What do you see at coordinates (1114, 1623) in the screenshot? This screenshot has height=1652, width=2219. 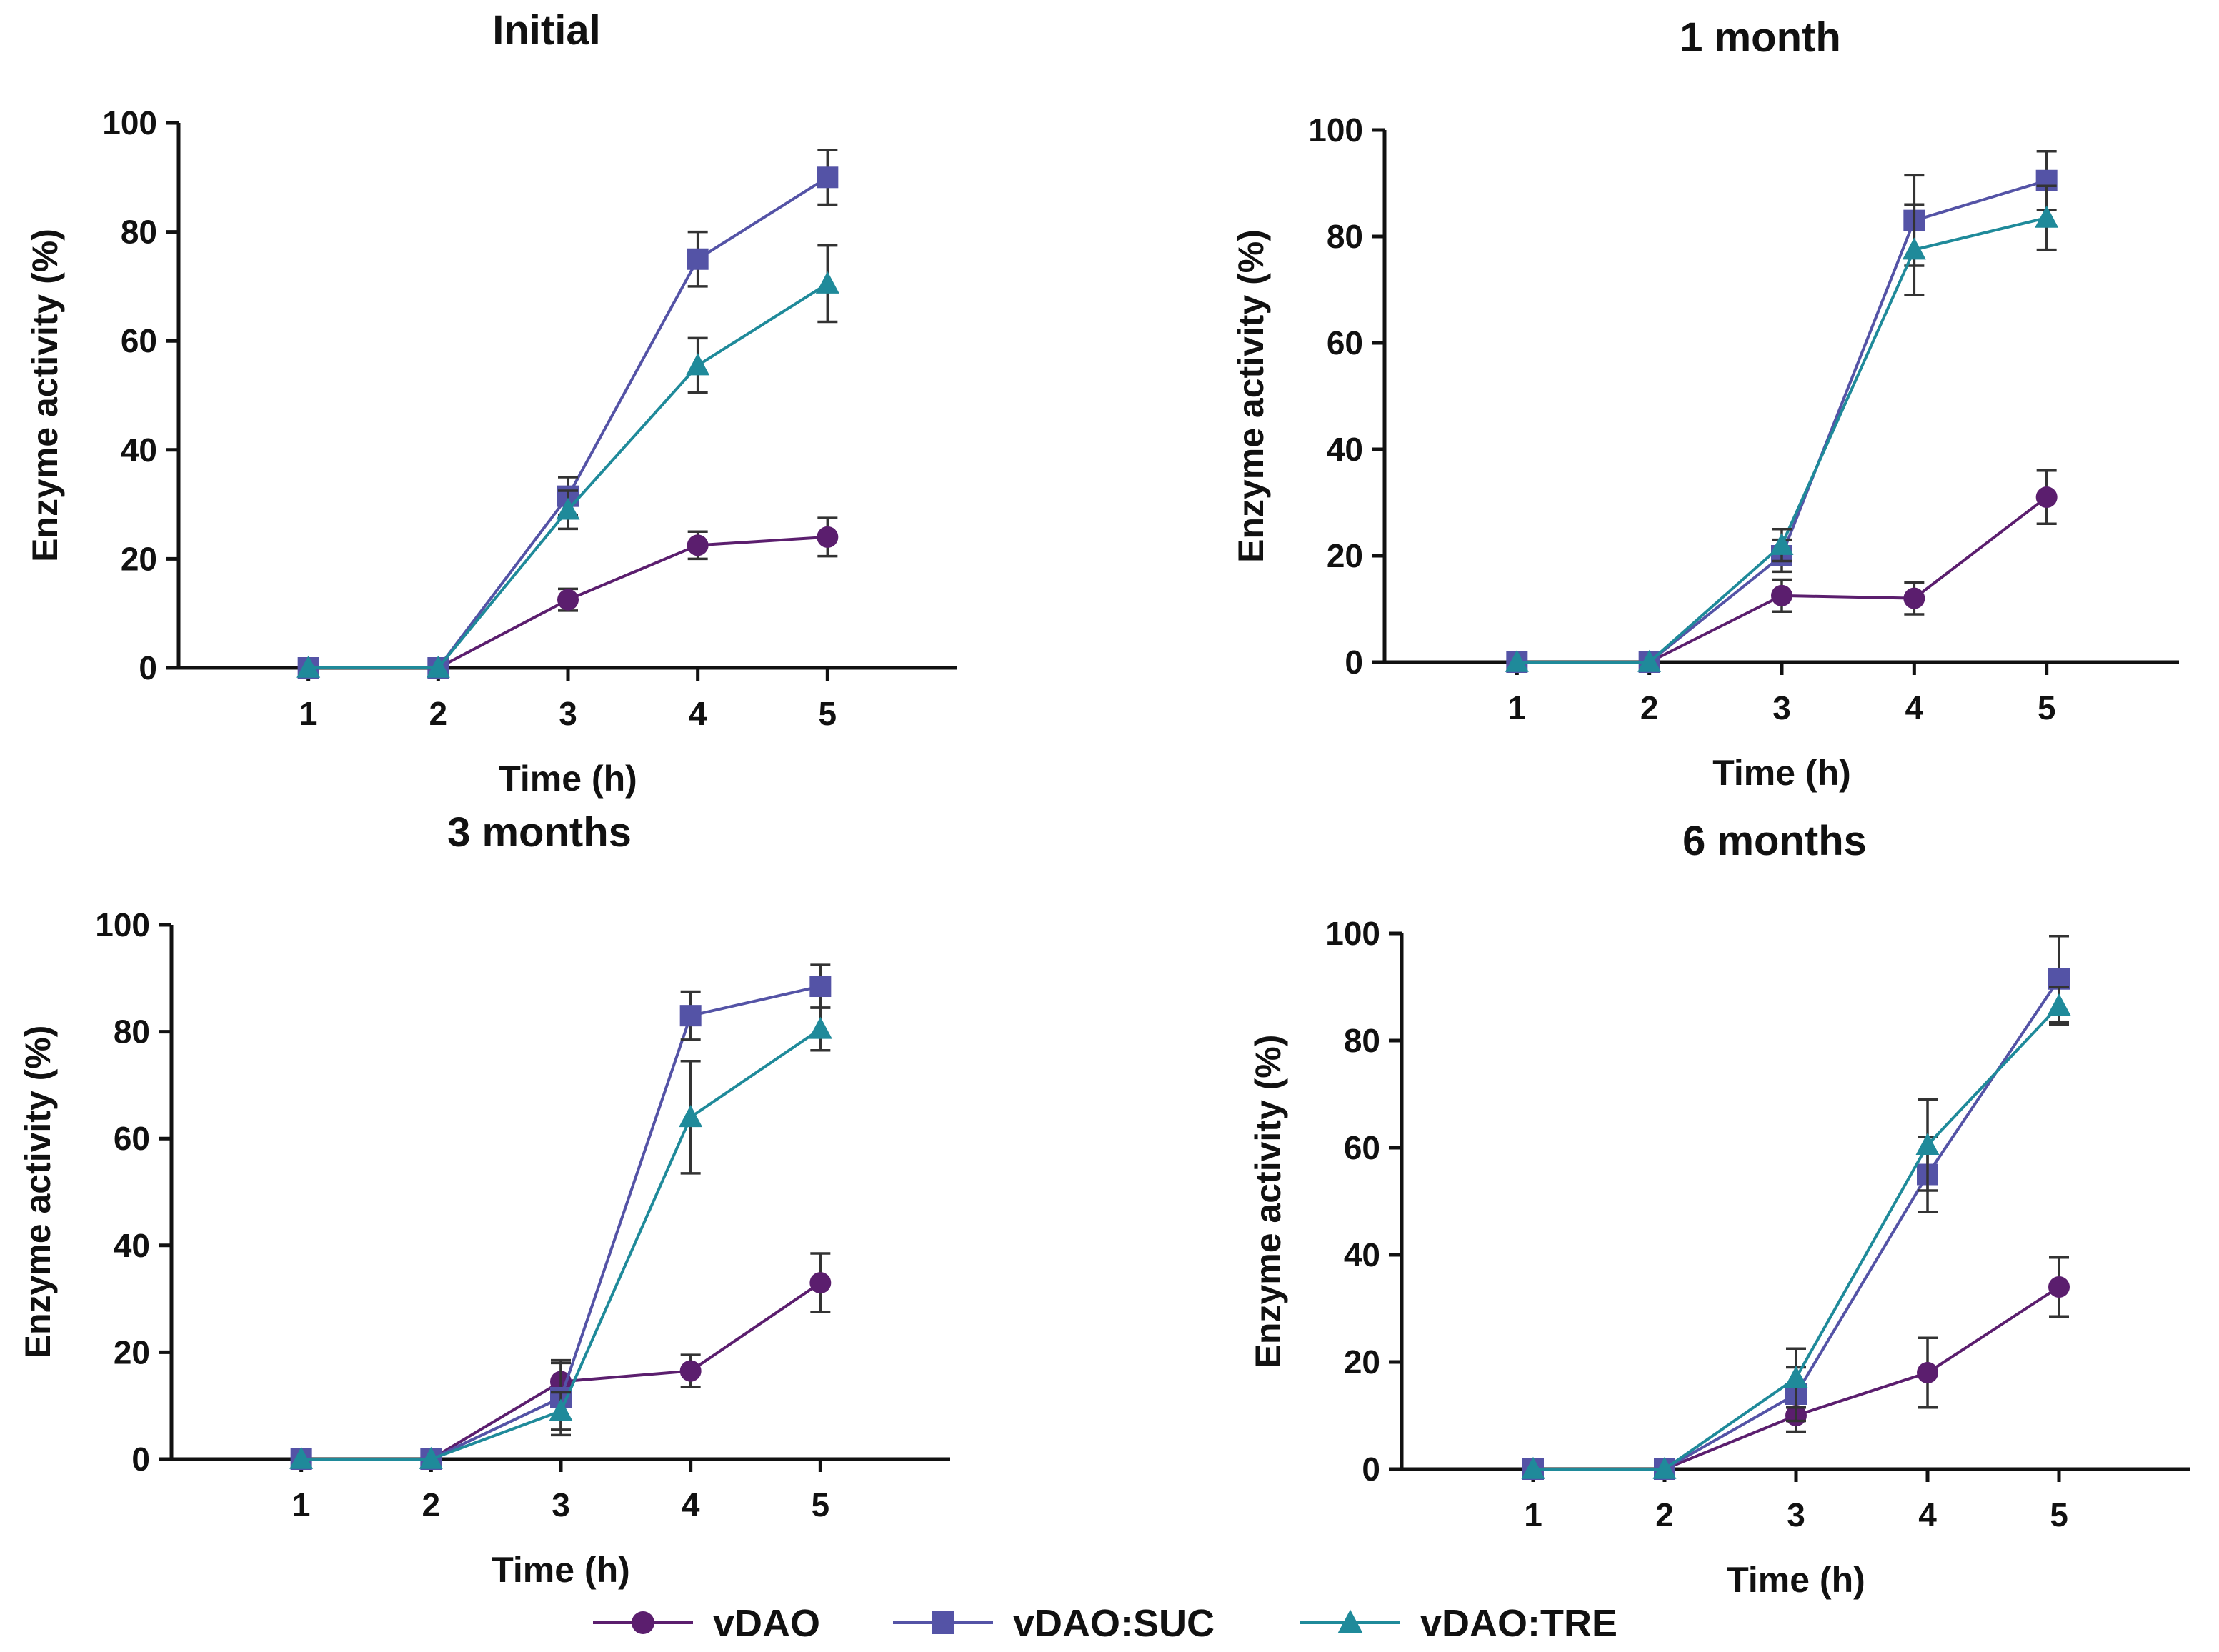 I see `legend-label: vDAO:SUC` at bounding box center [1114, 1623].